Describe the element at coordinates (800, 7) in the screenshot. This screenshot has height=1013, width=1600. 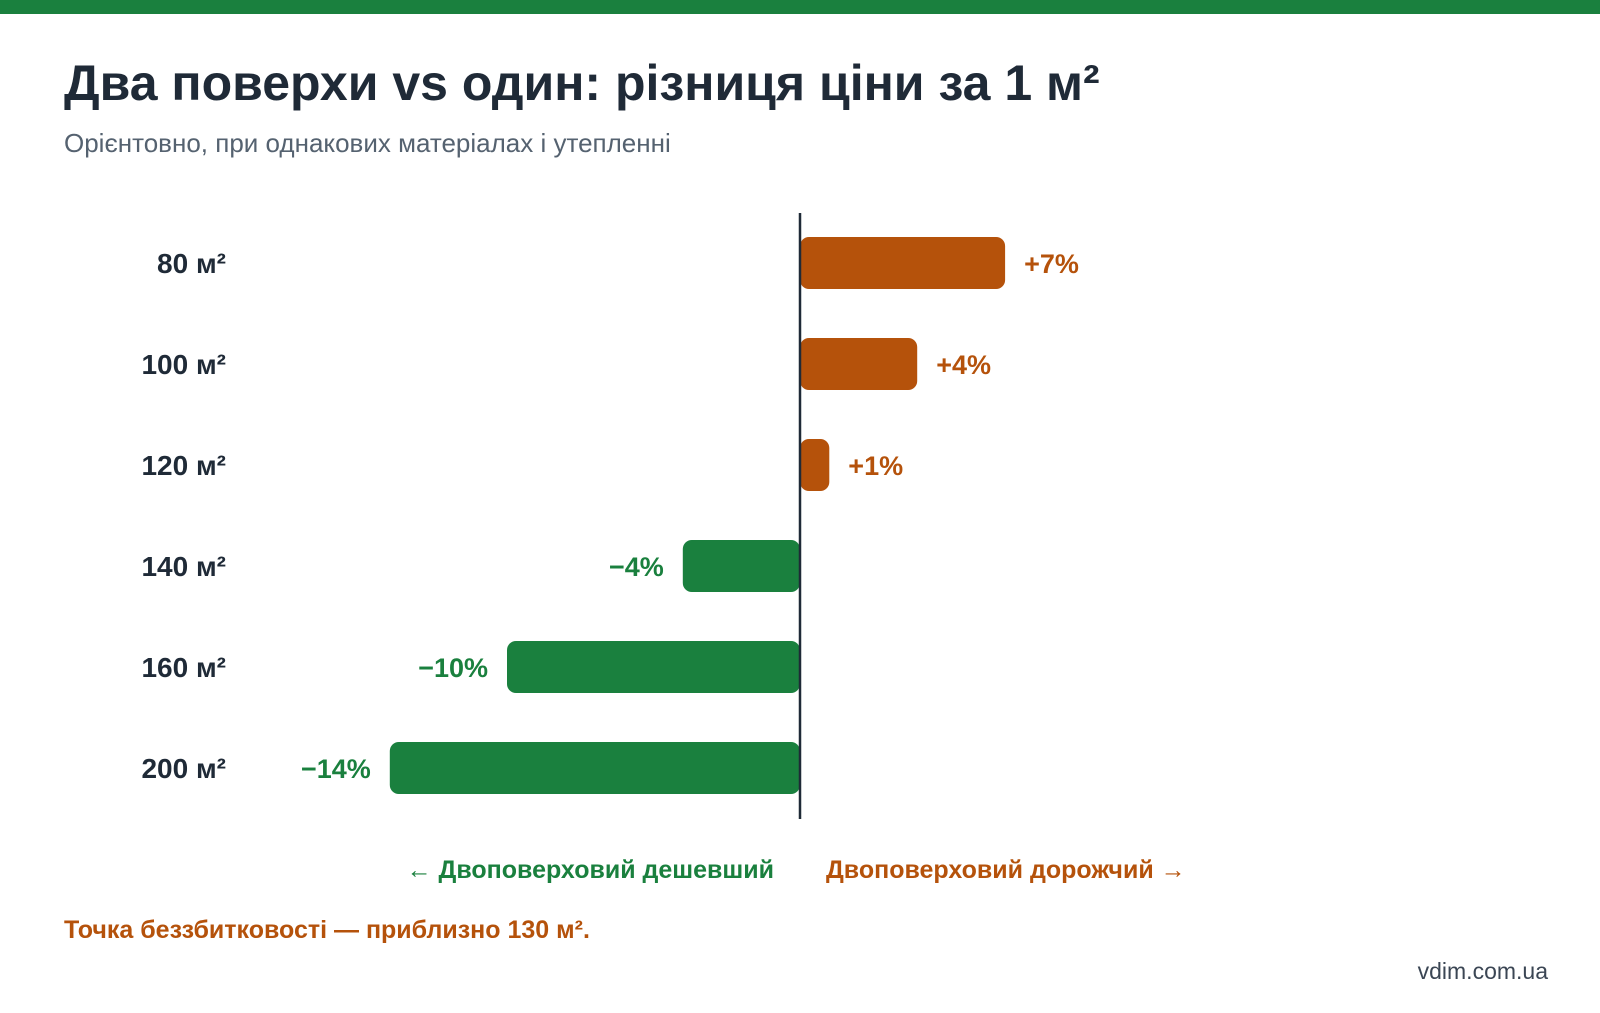
I see `top-accent-bar` at that location.